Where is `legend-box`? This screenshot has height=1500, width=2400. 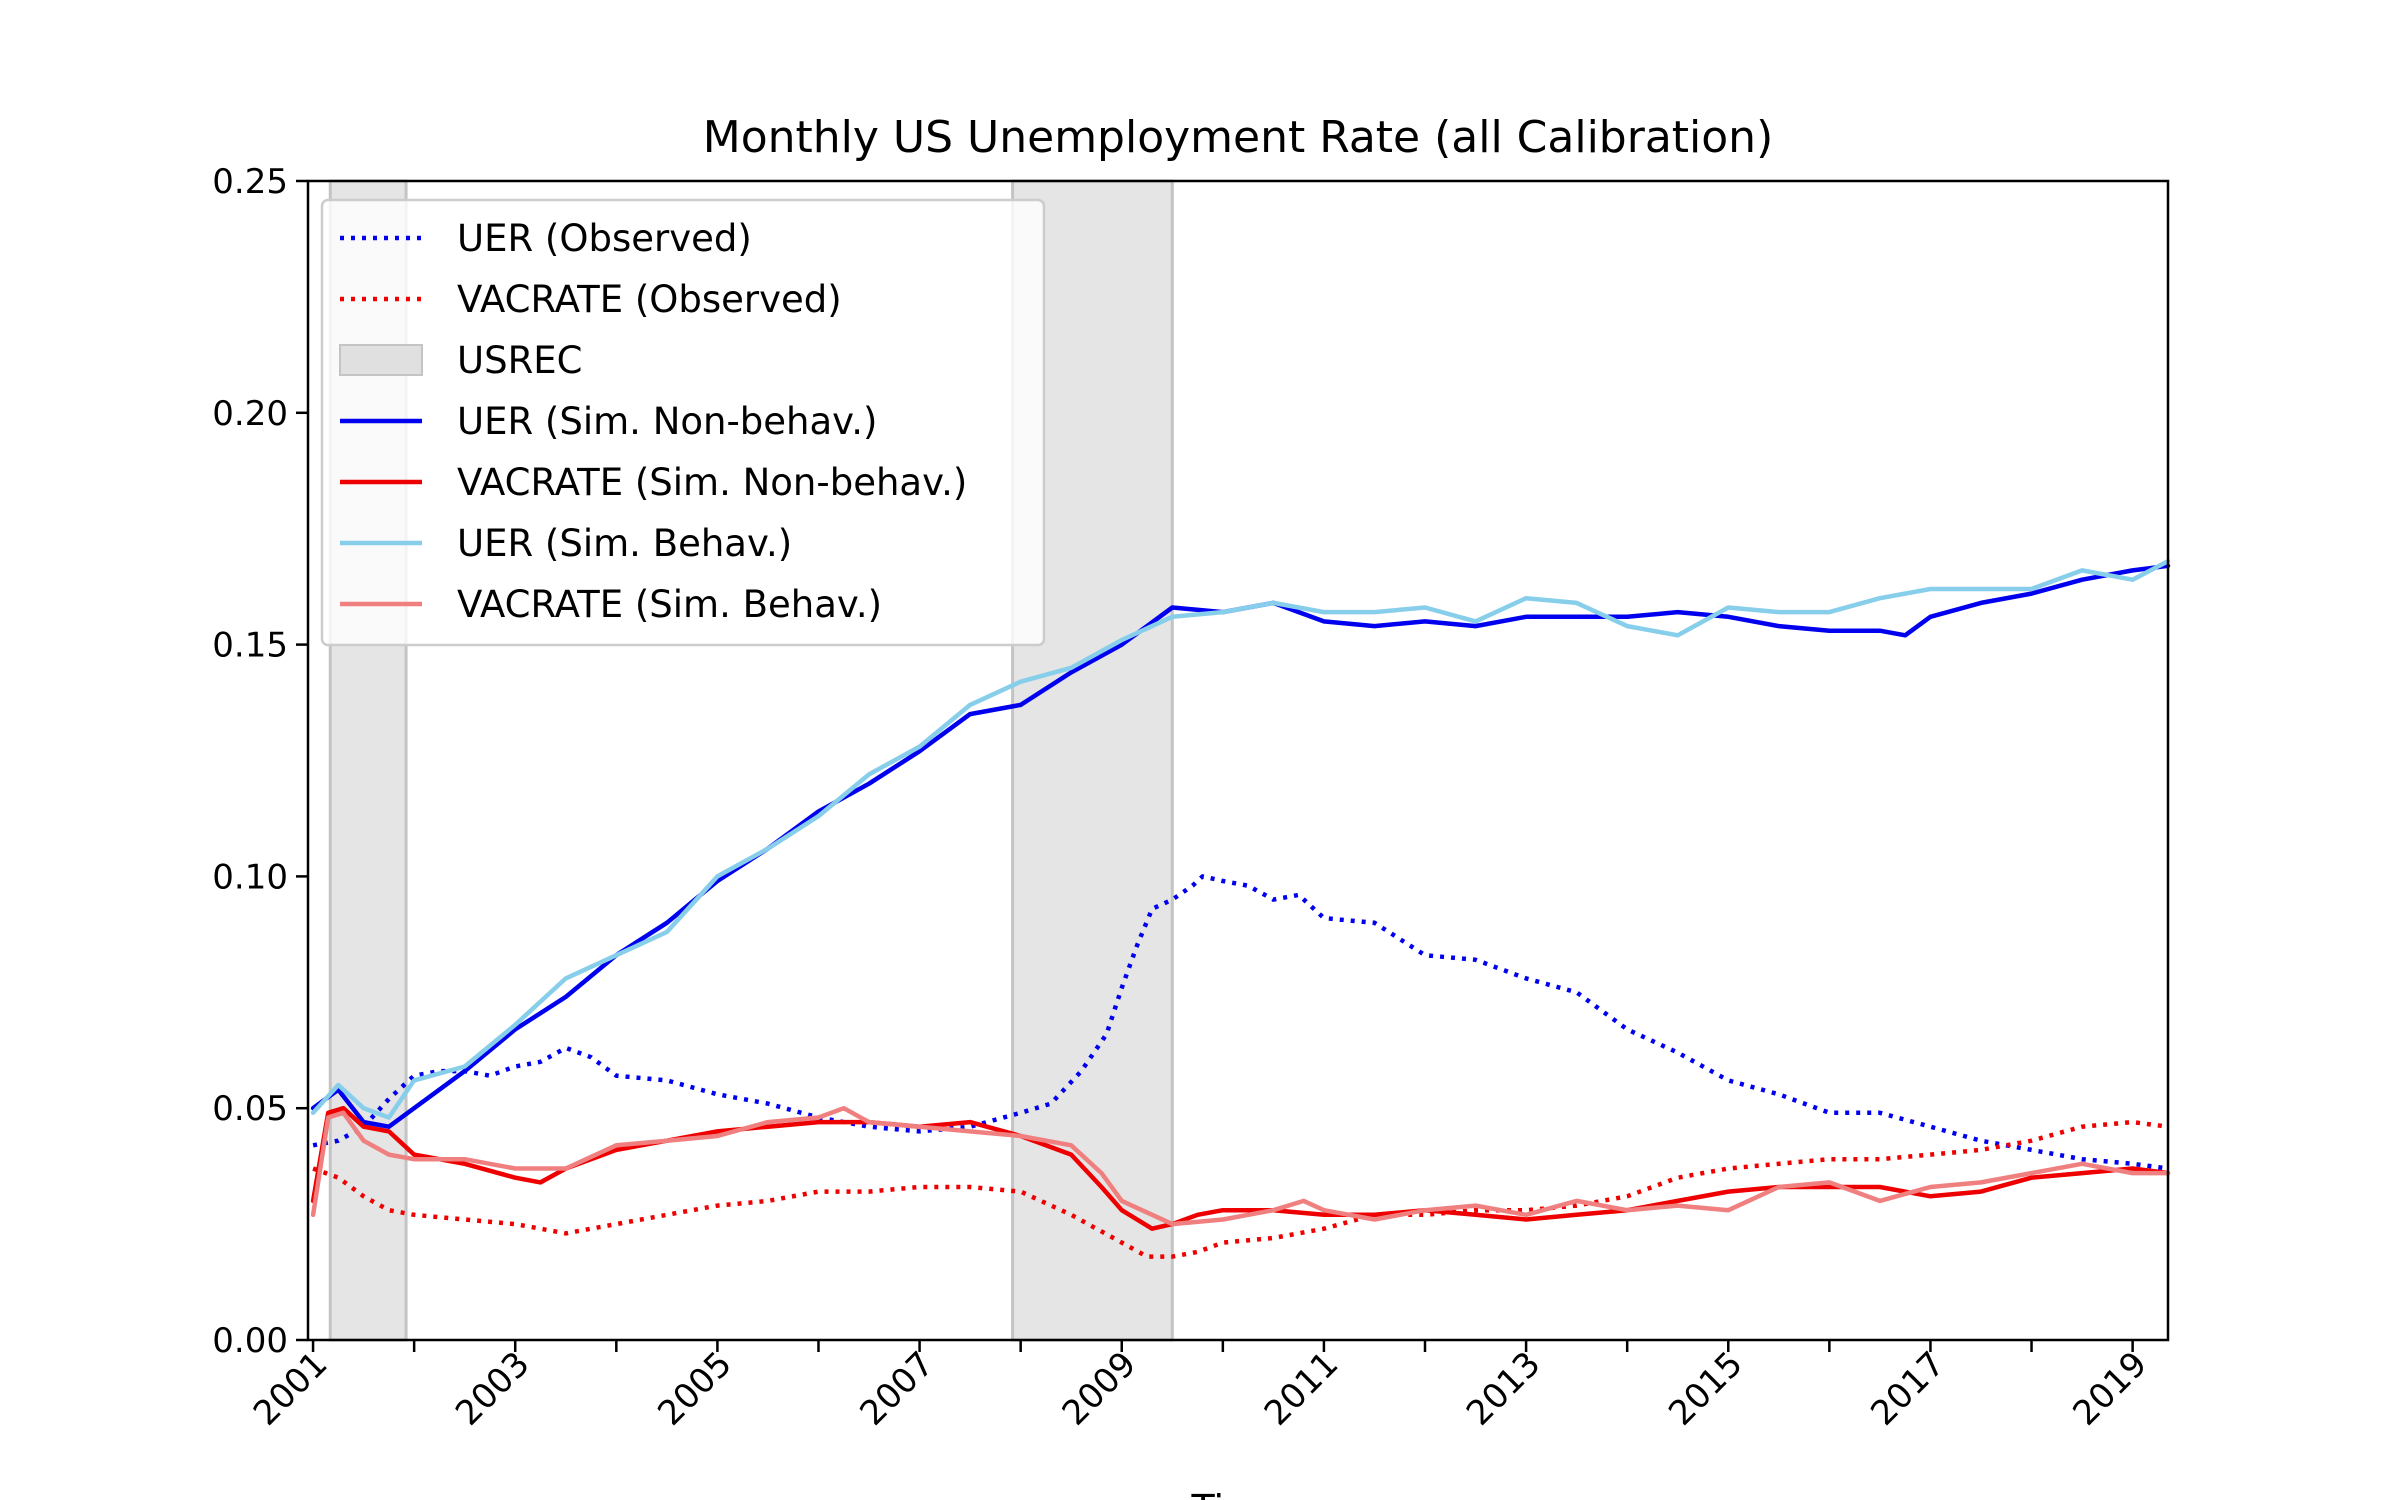
legend-box is located at coordinates (683, 422).